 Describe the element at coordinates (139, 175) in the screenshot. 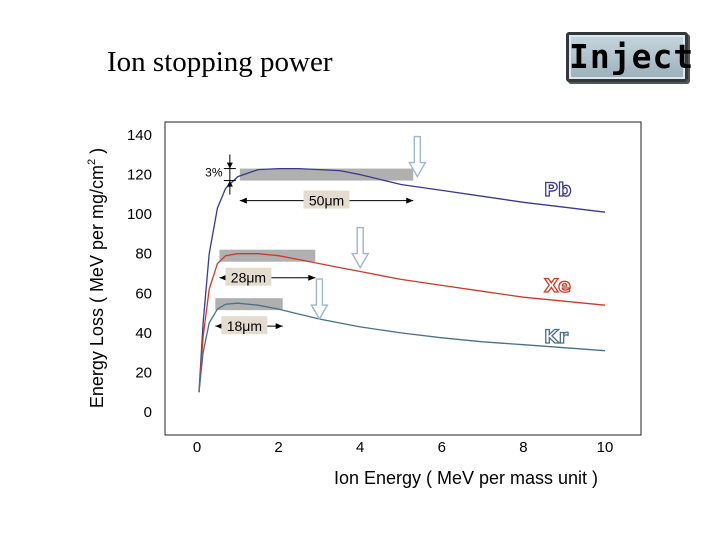

I see `y-tick-label: 120` at that location.